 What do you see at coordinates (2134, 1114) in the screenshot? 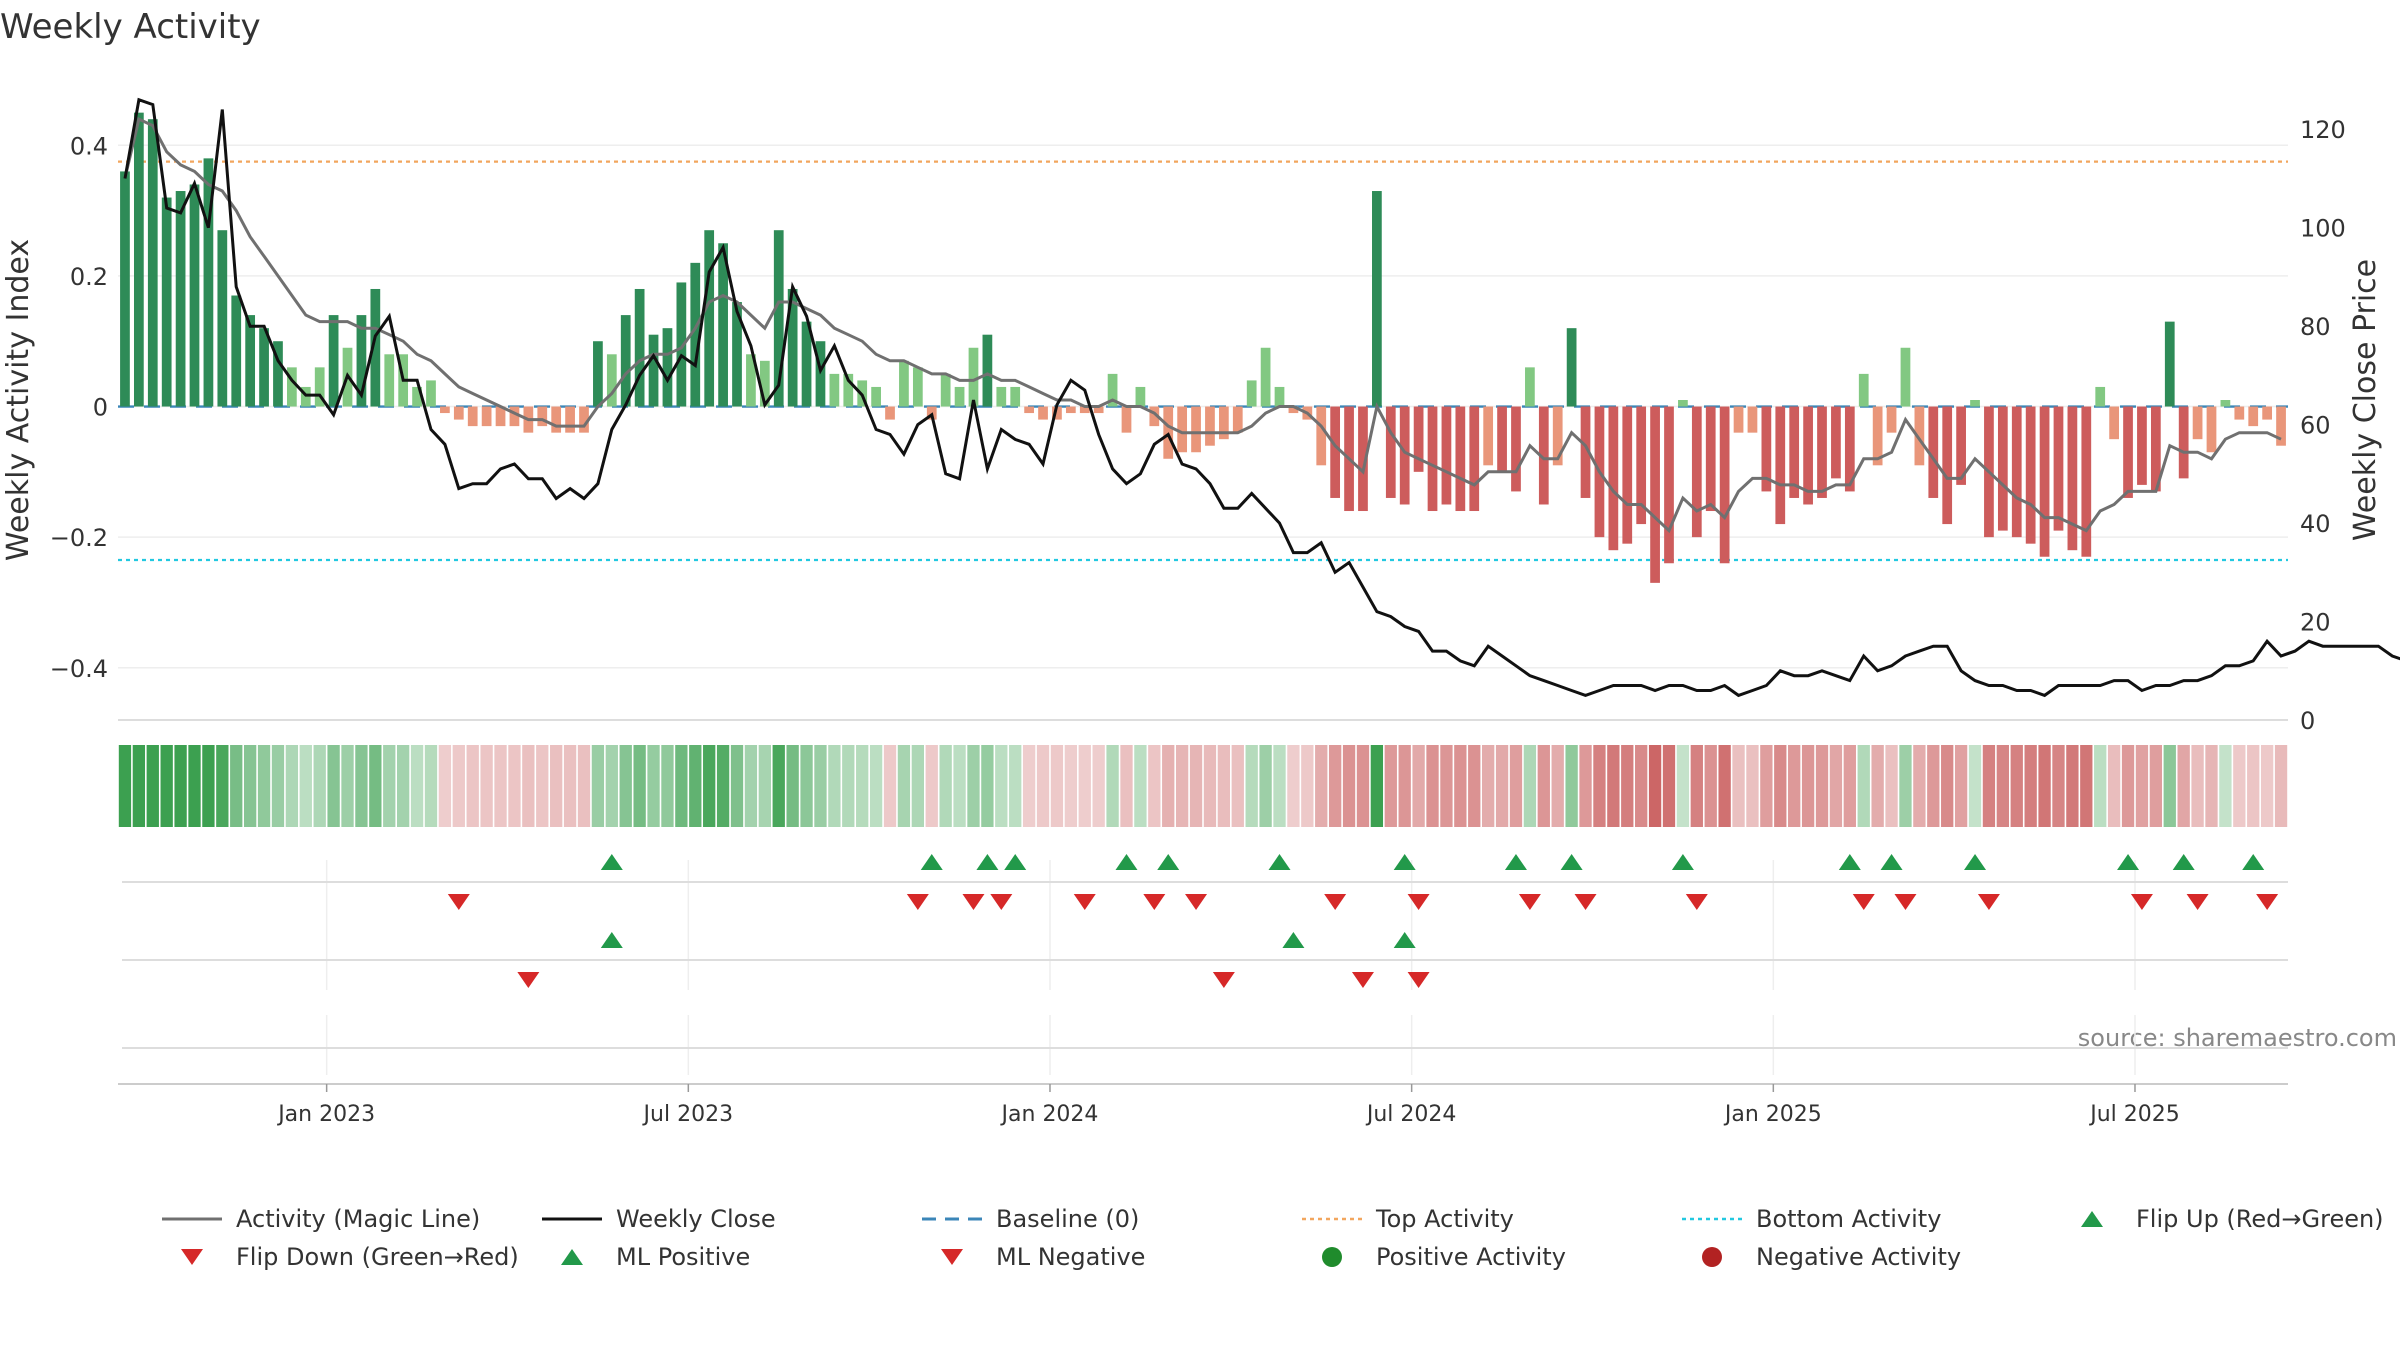
I see `x-tick-label: Jul 2025` at bounding box center [2134, 1114].